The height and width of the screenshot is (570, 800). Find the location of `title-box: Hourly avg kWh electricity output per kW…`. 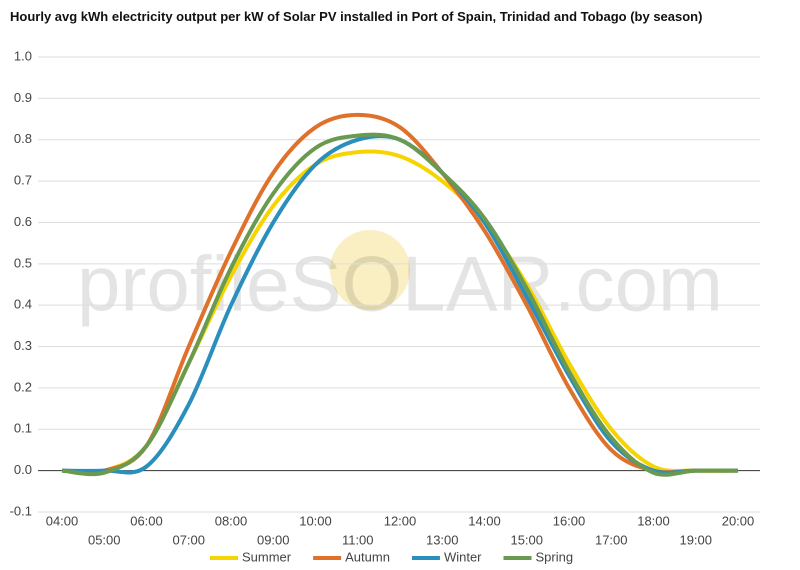

title-box: Hourly avg kWh electricity output per kW… is located at coordinates (356, 16).